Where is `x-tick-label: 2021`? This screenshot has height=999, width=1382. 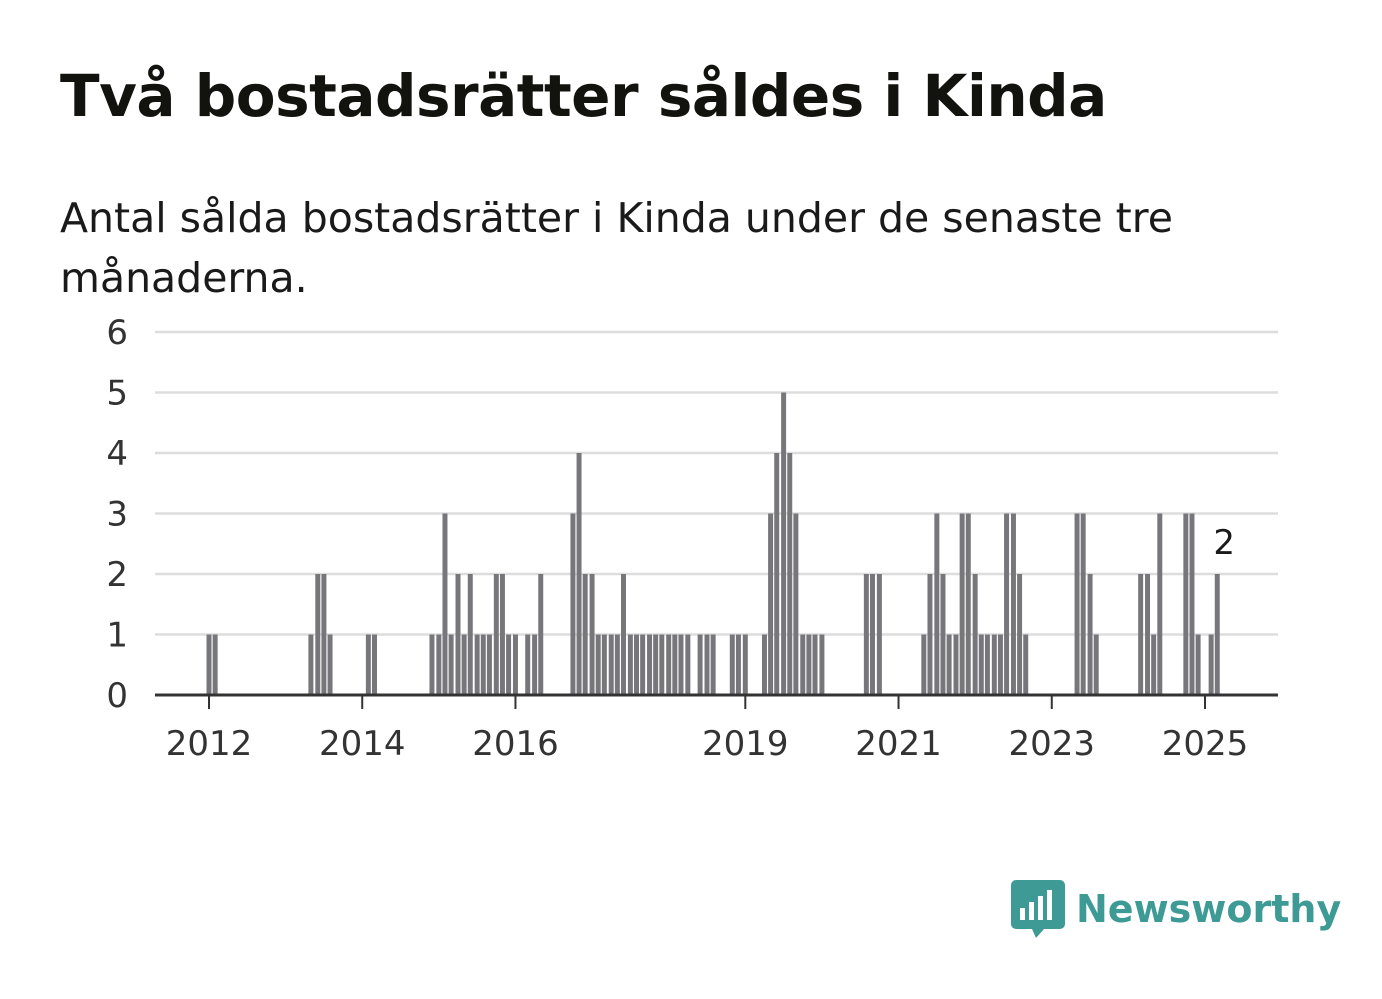 x-tick-label: 2021 is located at coordinates (898, 744).